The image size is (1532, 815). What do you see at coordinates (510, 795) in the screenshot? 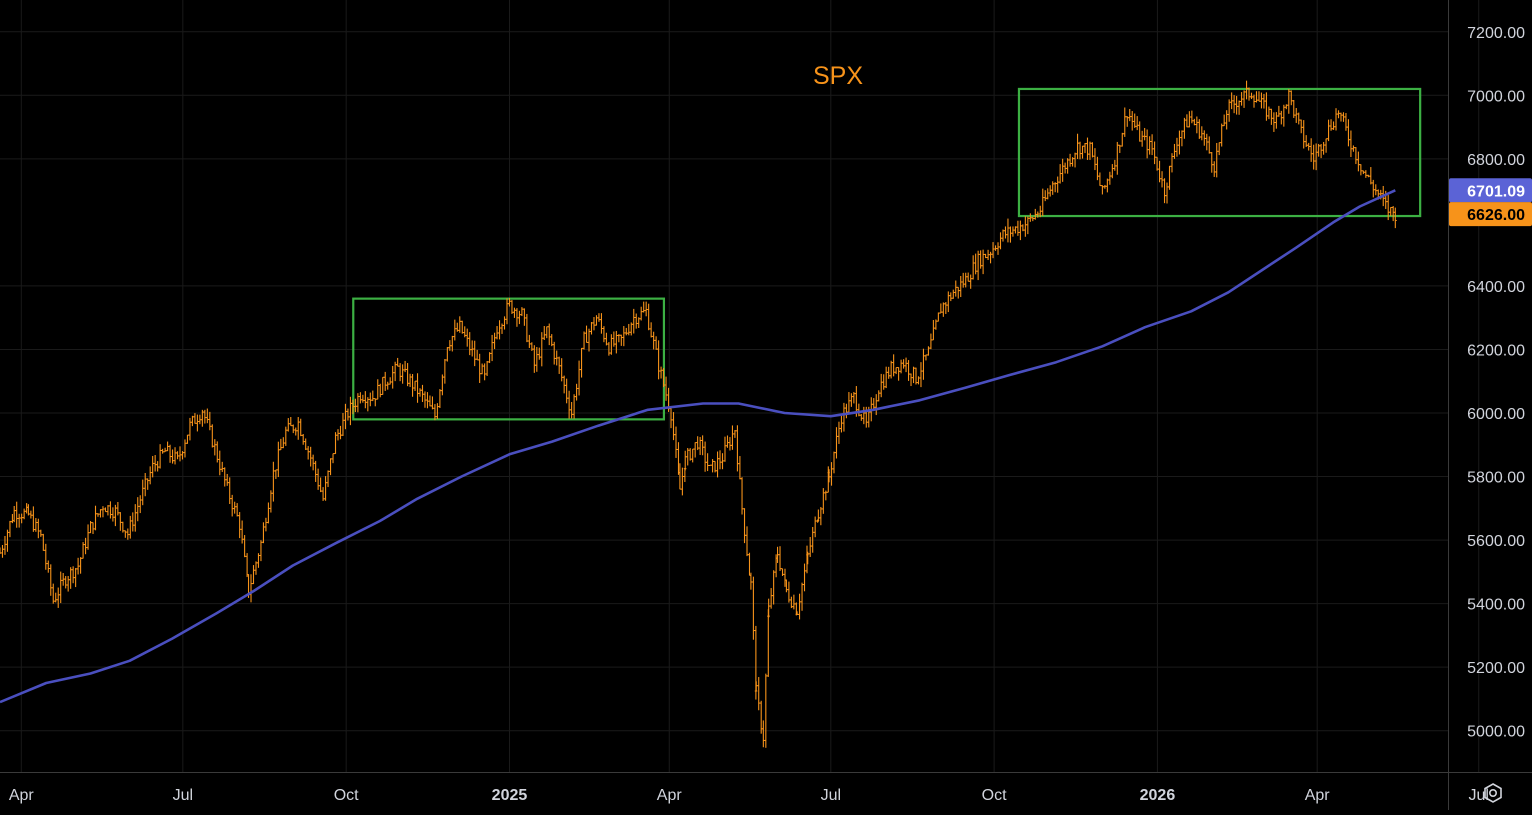
I see `x-tick-label: 2025` at bounding box center [510, 795].